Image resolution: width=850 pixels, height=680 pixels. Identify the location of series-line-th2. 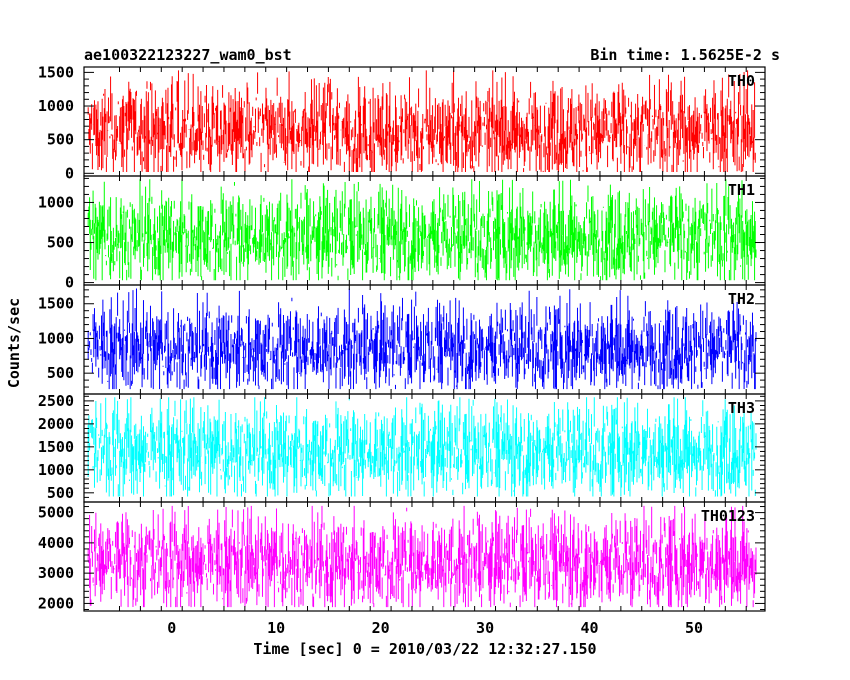
(422, 339).